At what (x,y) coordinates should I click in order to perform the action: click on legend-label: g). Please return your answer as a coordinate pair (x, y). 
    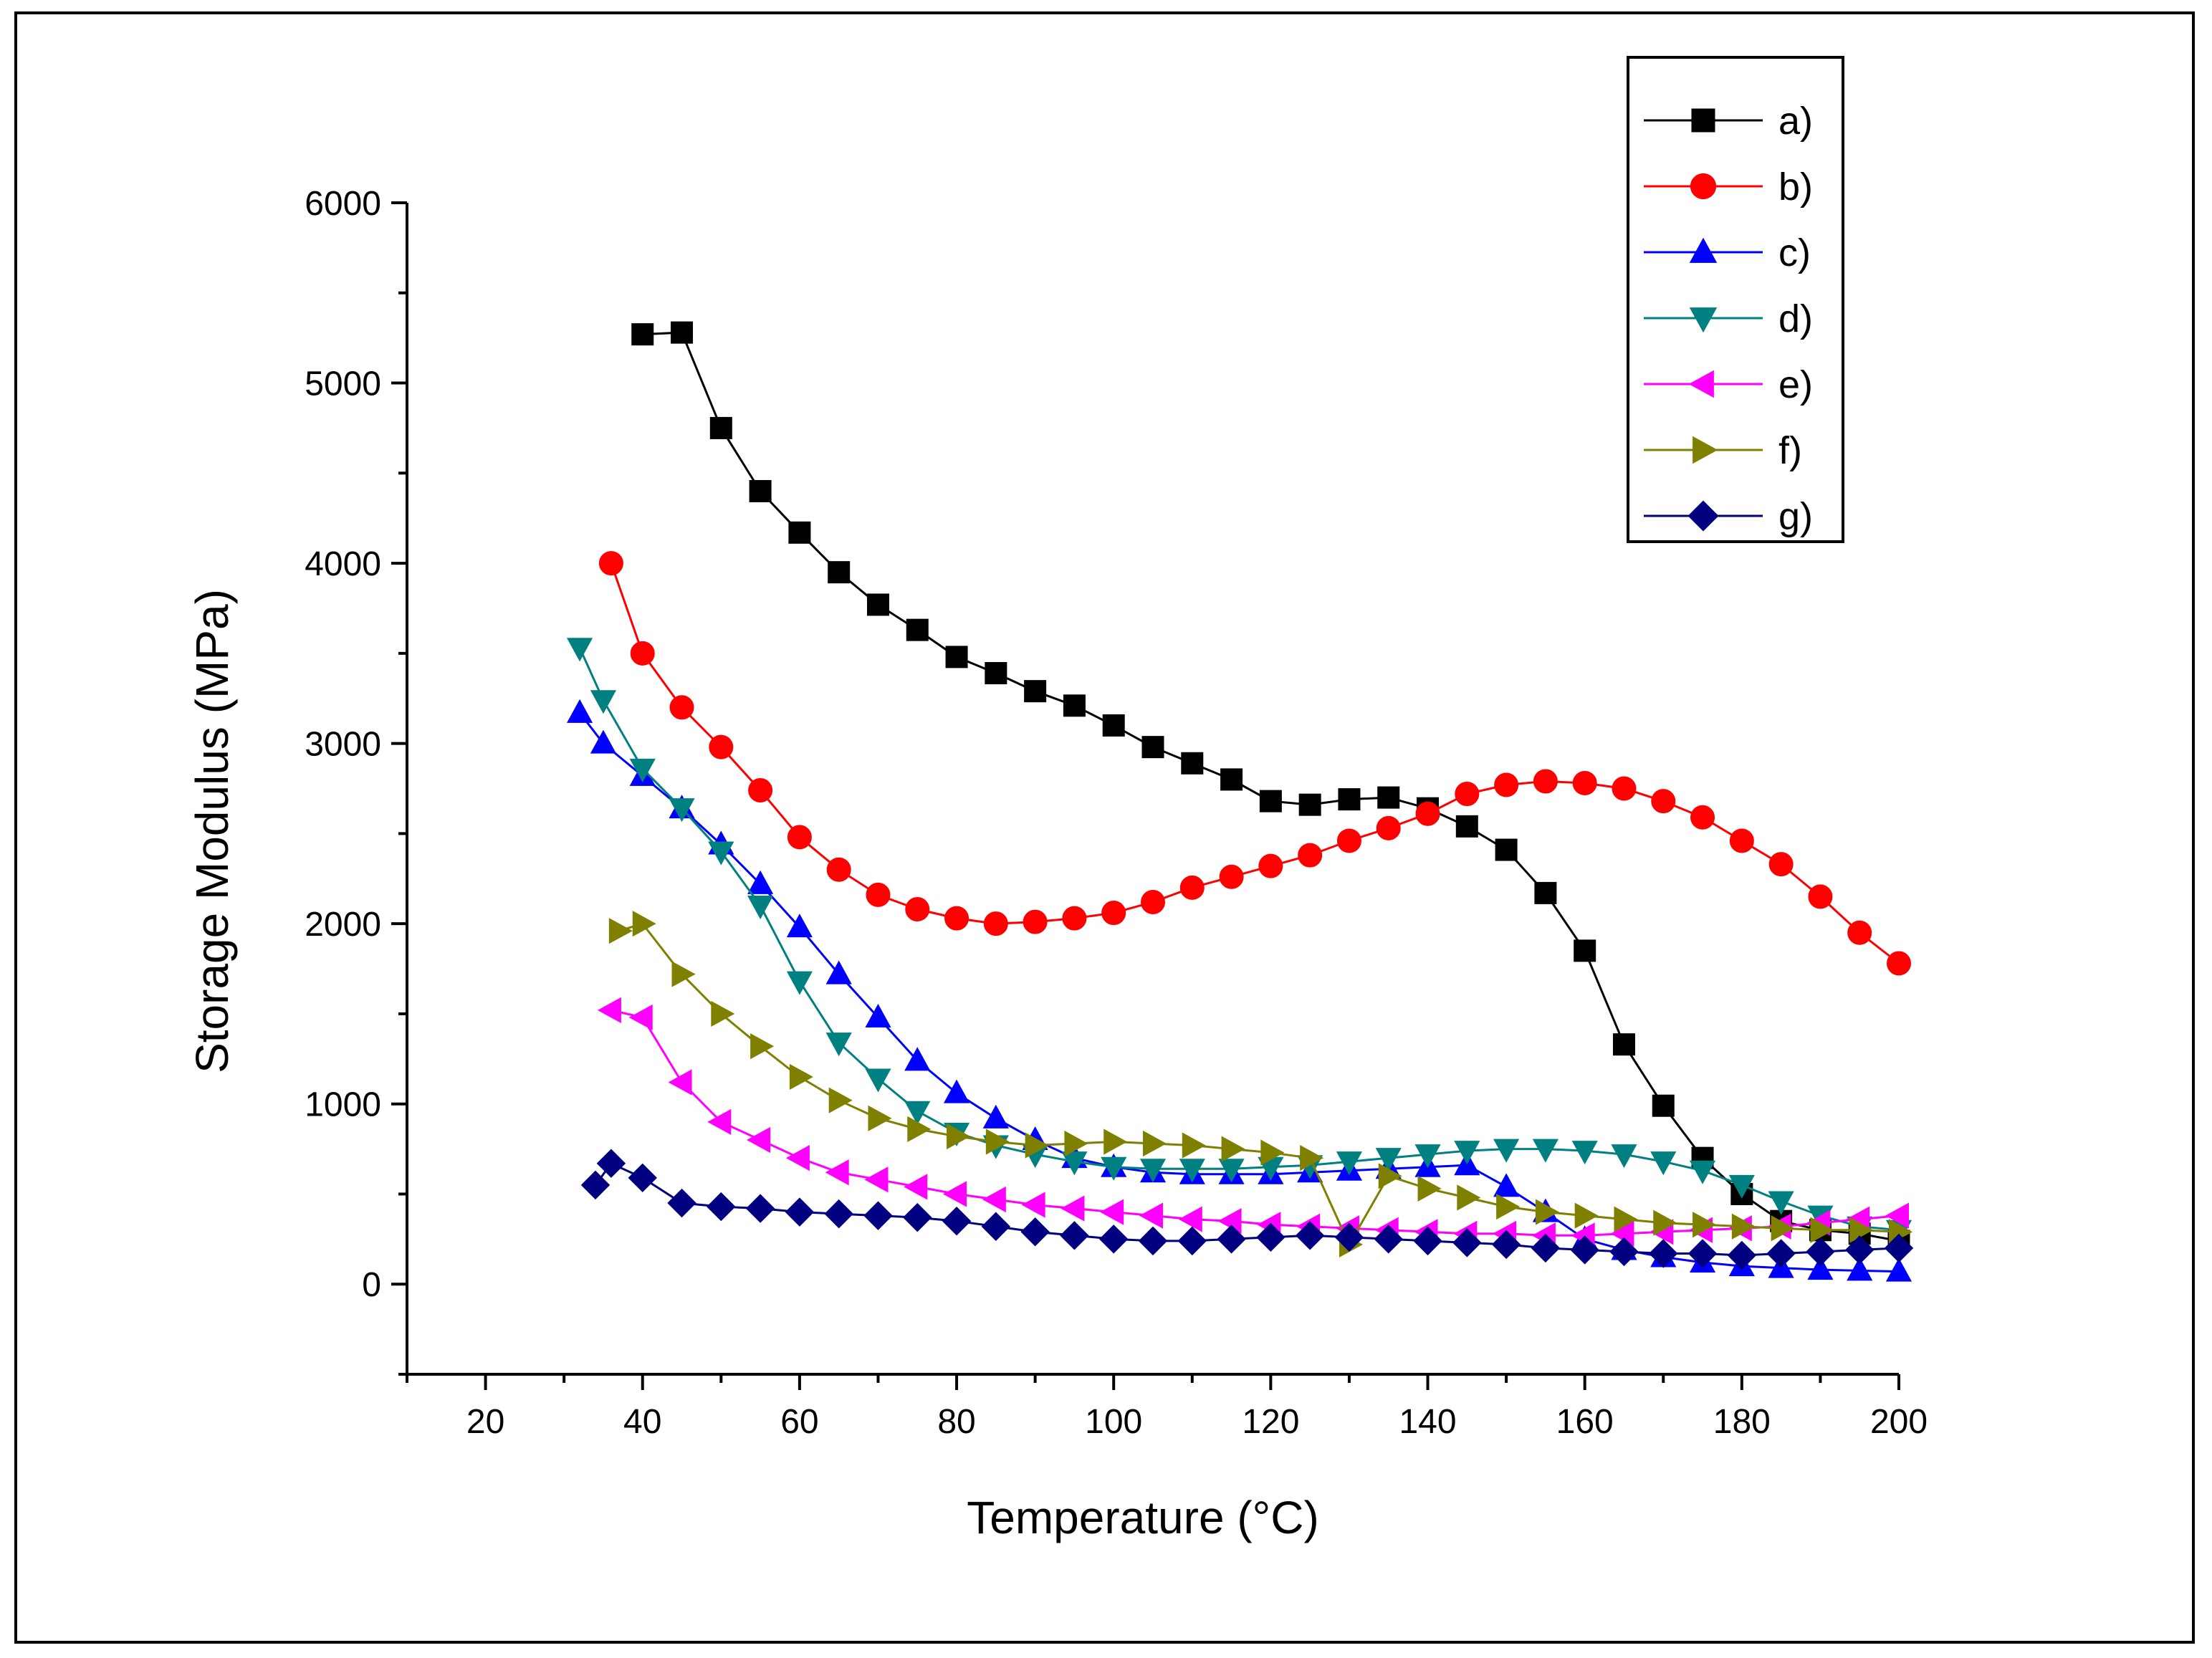
    Looking at the image, I should click on (1796, 516).